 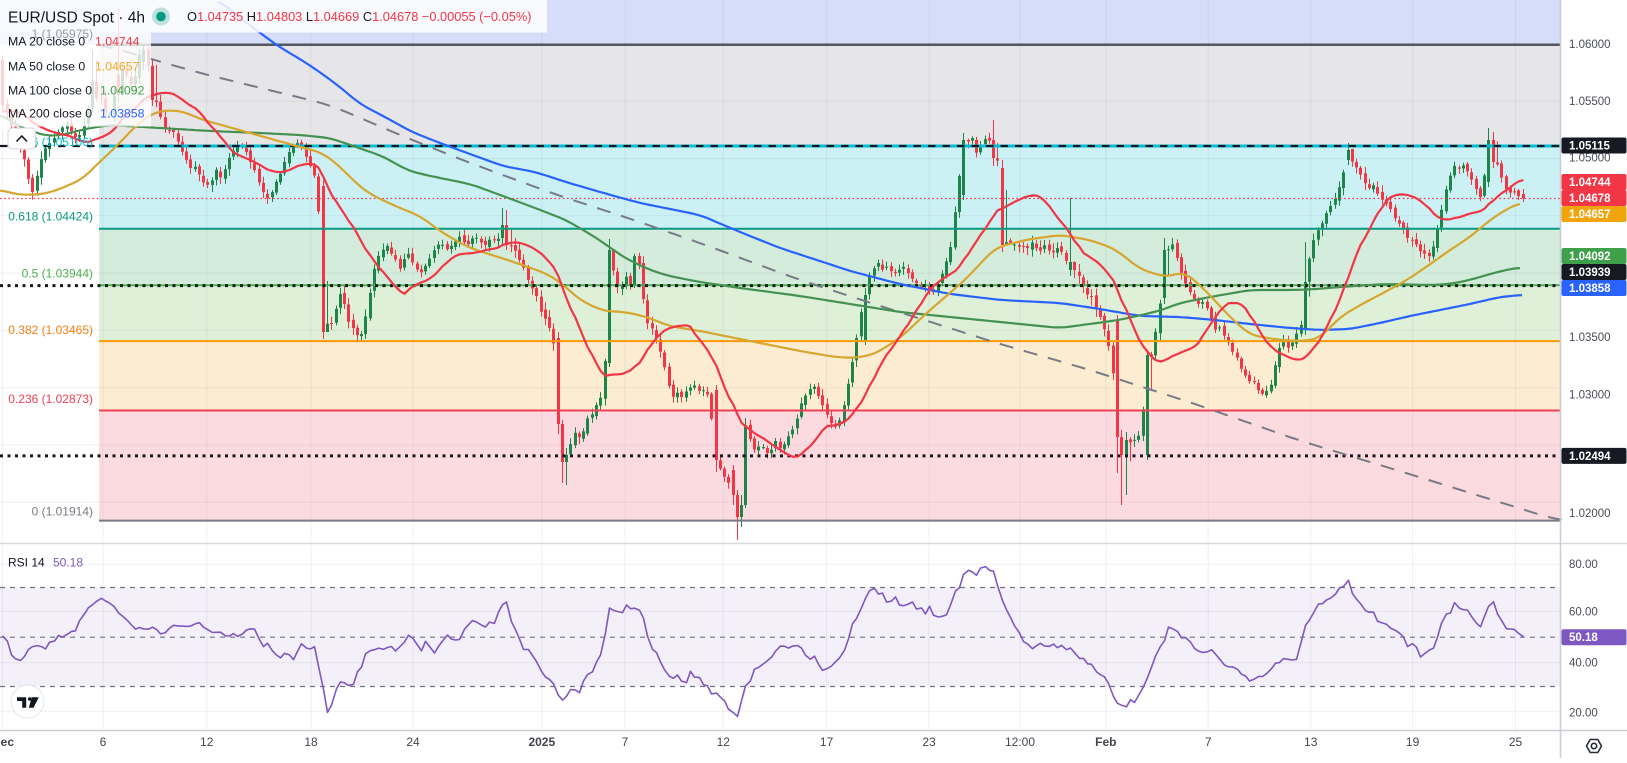 I want to click on svg-text: 1.03500, so click(x=1590, y=338).